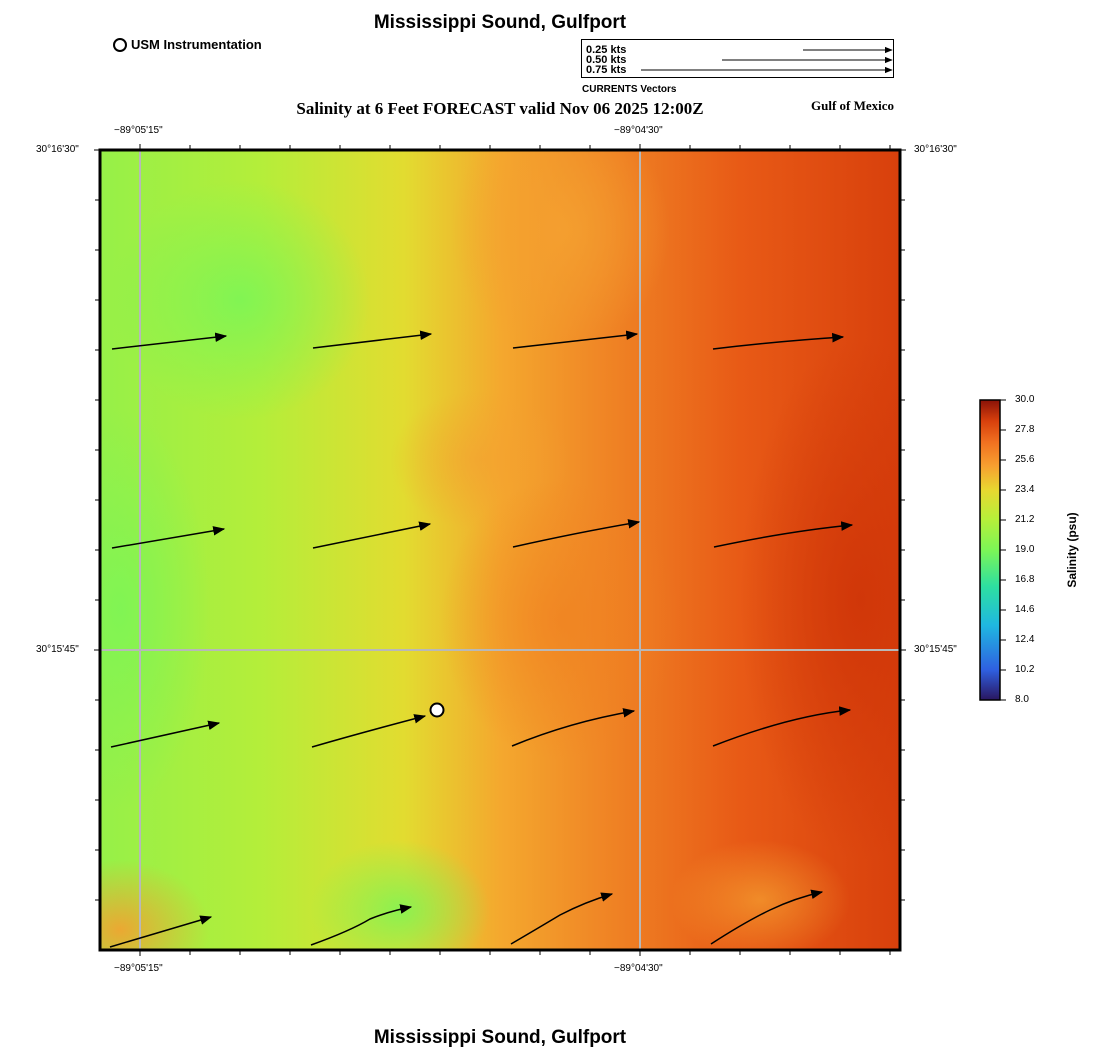  Describe the element at coordinates (500, 1037) in the screenshot. I see `map-footer-title: Mississippi Sound, Gulfport` at that location.